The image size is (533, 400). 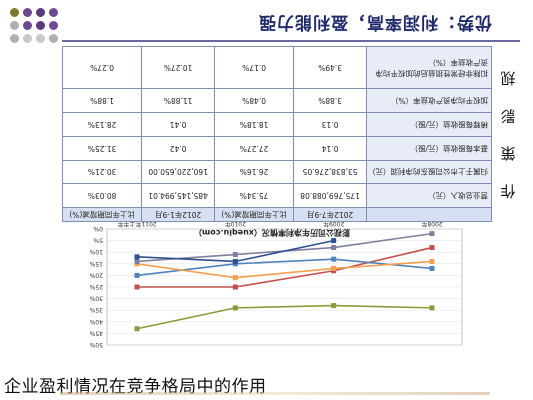 What do you see at coordinates (96, 286) in the screenshot?
I see `chart-y-tick-label: 25%` at bounding box center [96, 286].